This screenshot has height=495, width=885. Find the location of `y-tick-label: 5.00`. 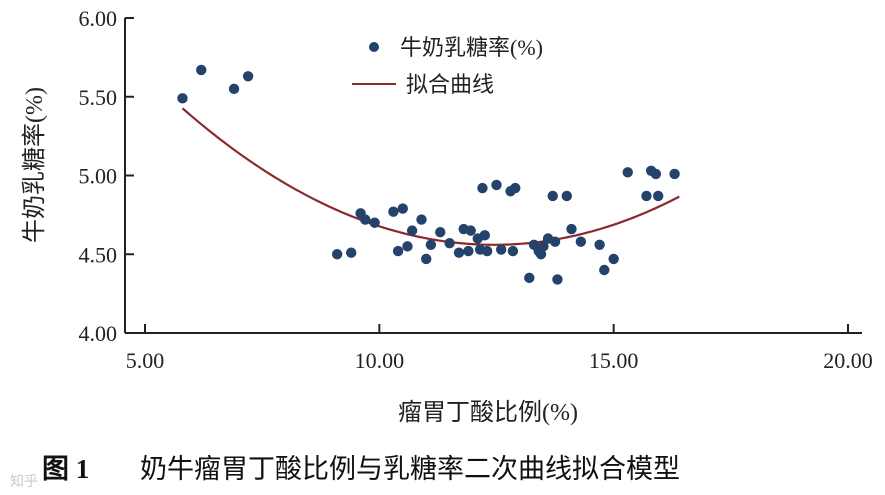

y-tick-label: 5.00 is located at coordinates (98, 176).